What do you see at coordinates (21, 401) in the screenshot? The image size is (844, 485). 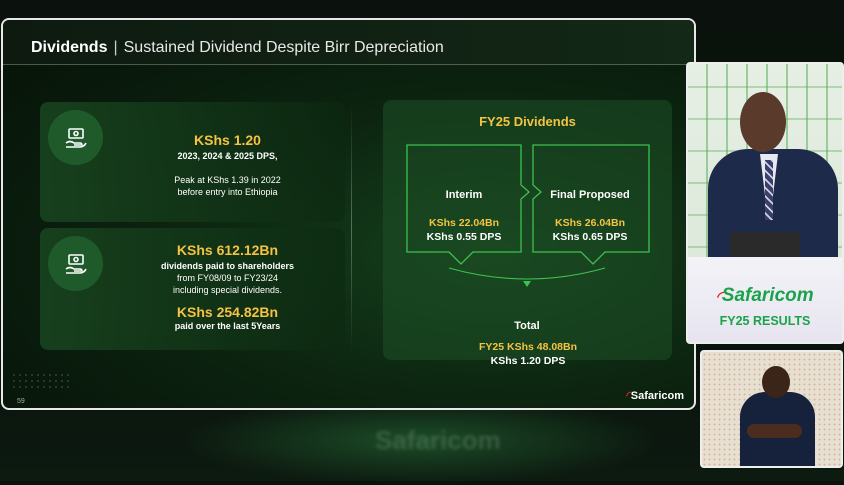 I see `page-number: 59` at bounding box center [21, 401].